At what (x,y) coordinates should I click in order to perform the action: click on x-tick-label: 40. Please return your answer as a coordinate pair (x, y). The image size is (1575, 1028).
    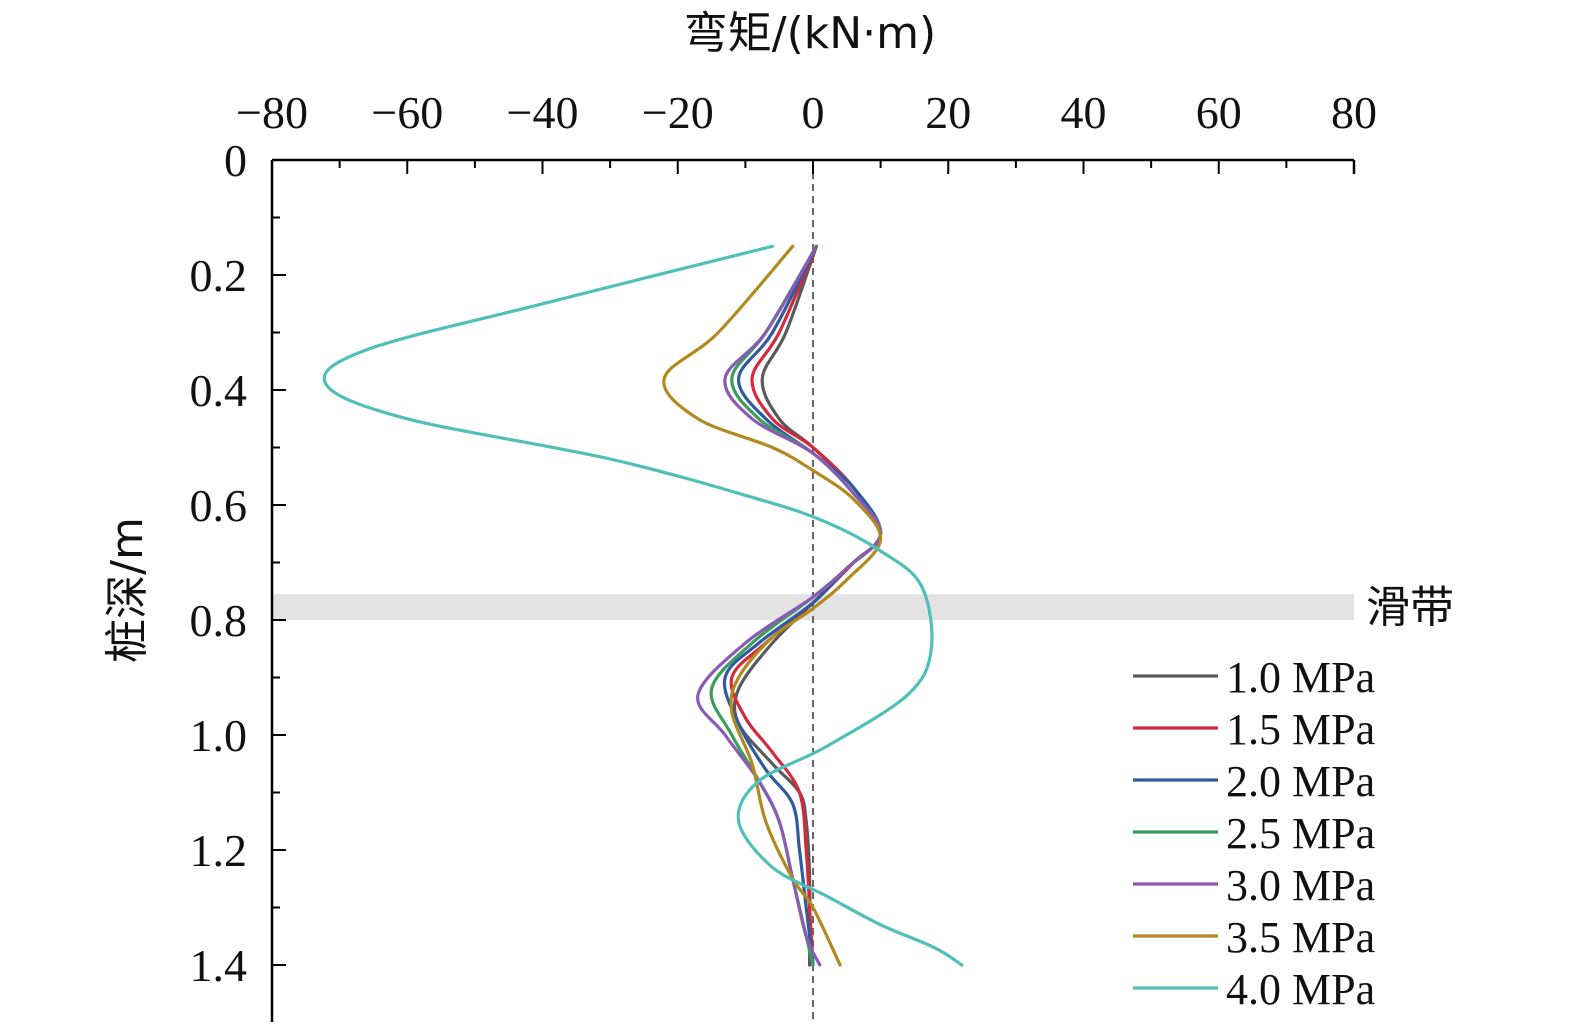
    Looking at the image, I should click on (1084, 112).